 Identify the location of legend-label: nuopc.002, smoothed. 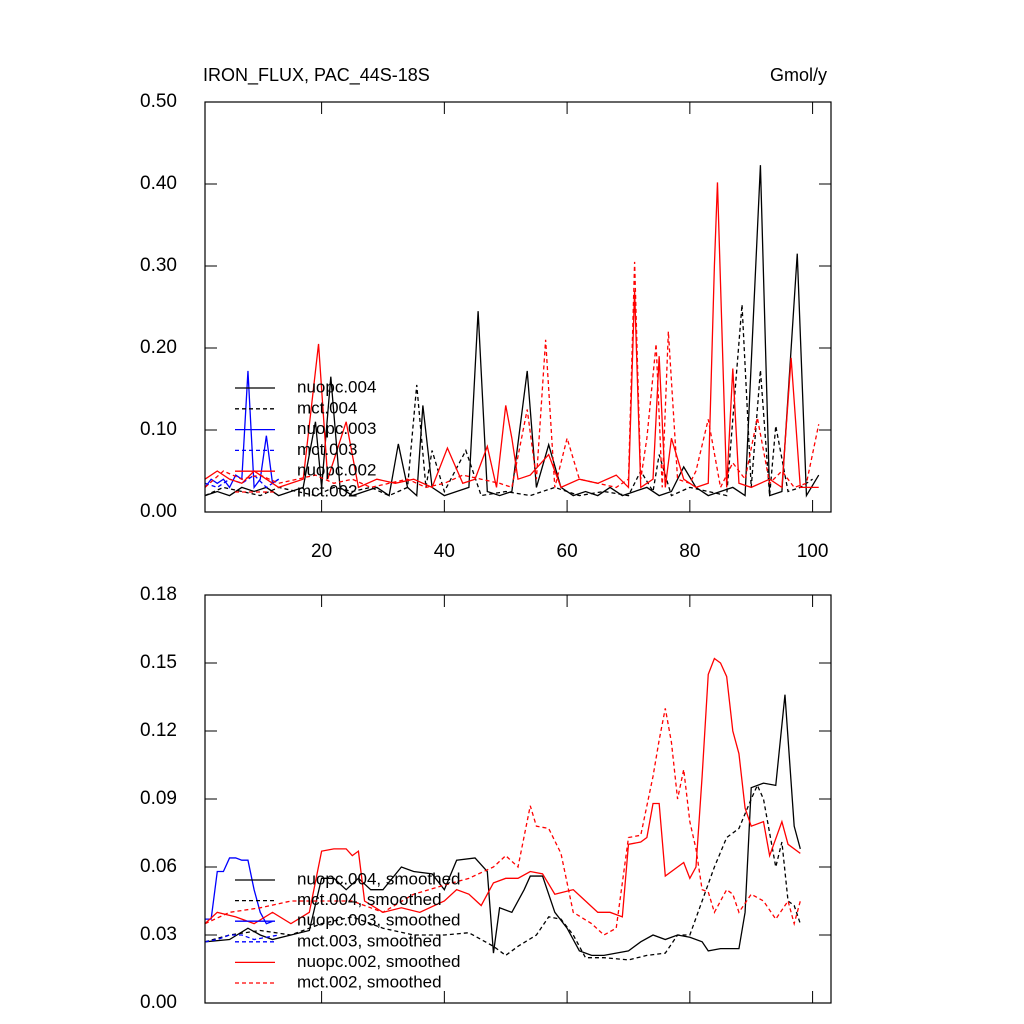
(379, 961).